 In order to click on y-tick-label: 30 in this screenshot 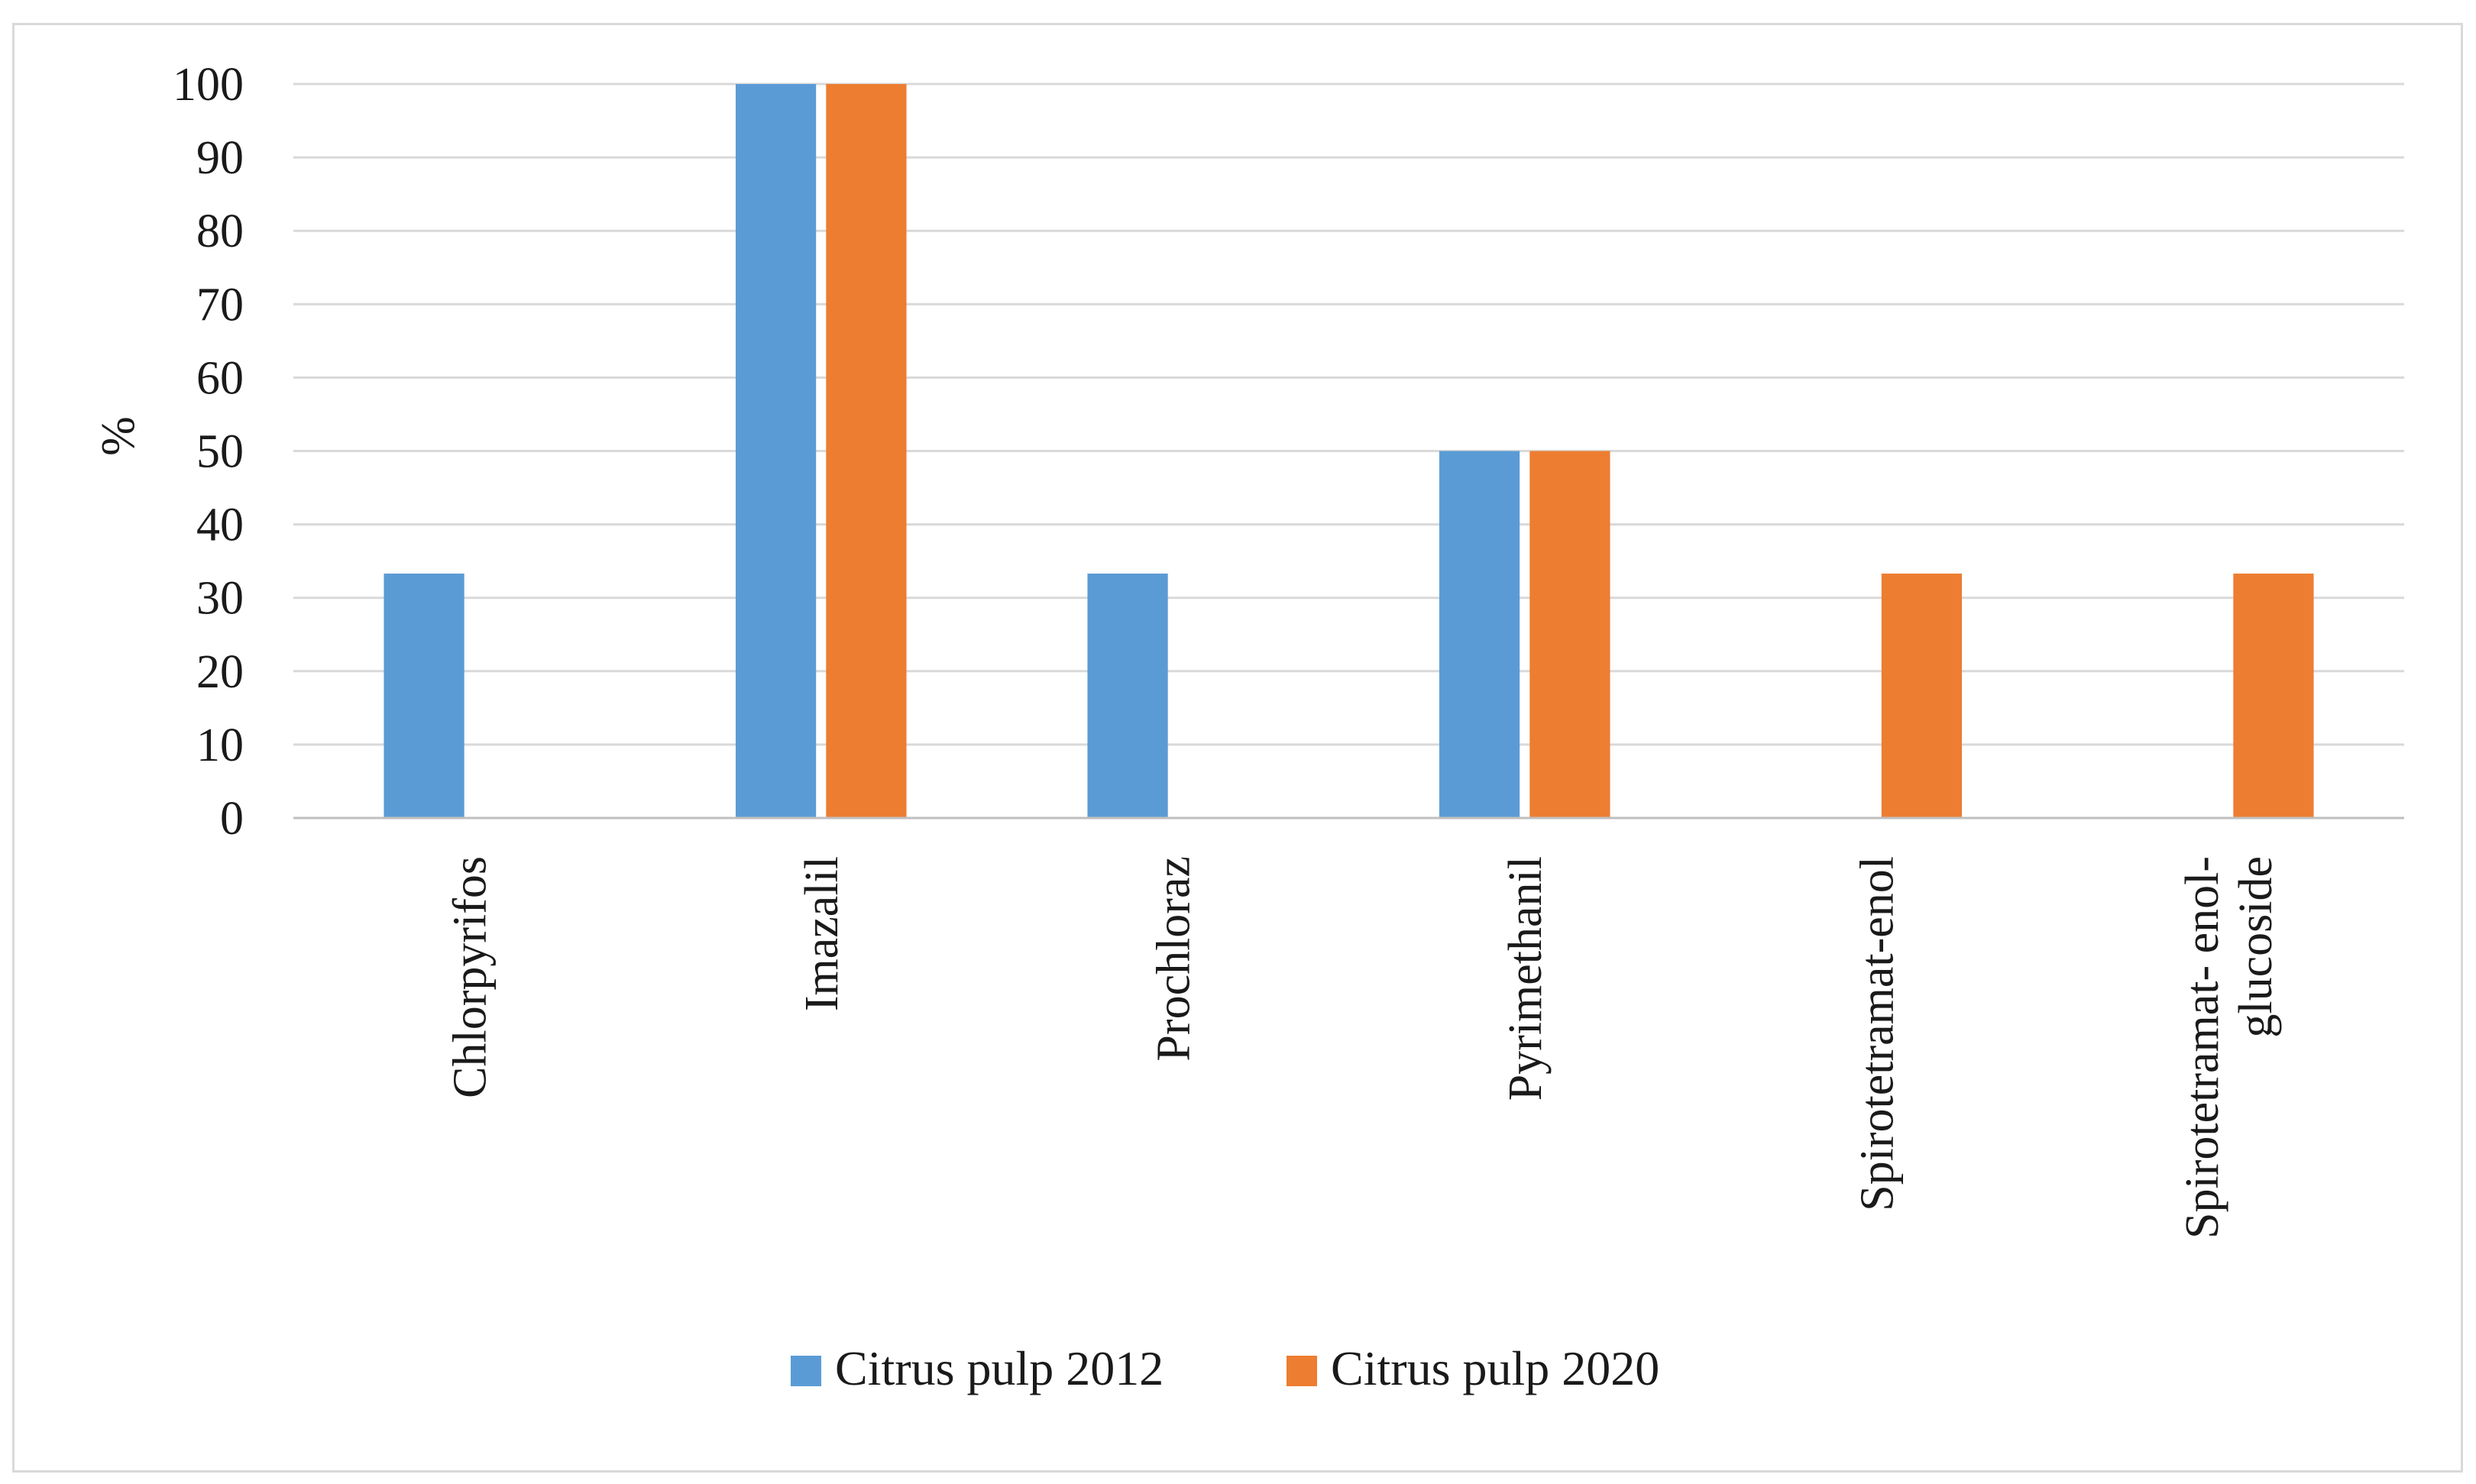, I will do `click(220, 599)`.